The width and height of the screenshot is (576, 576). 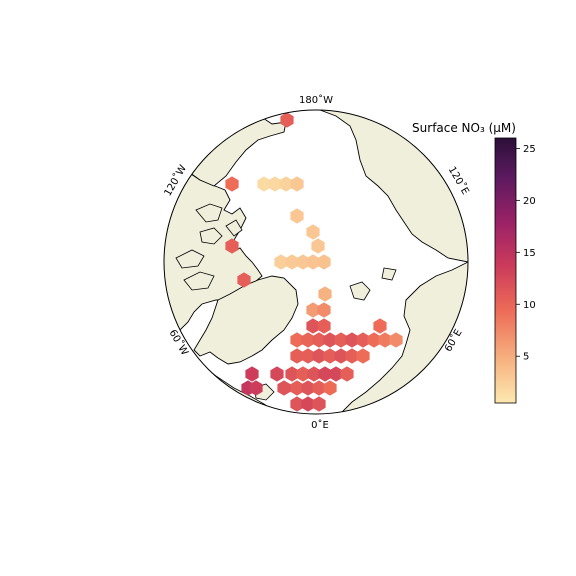 What do you see at coordinates (316, 100) in the screenshot?
I see `lon-label-top: 180˚W` at bounding box center [316, 100].